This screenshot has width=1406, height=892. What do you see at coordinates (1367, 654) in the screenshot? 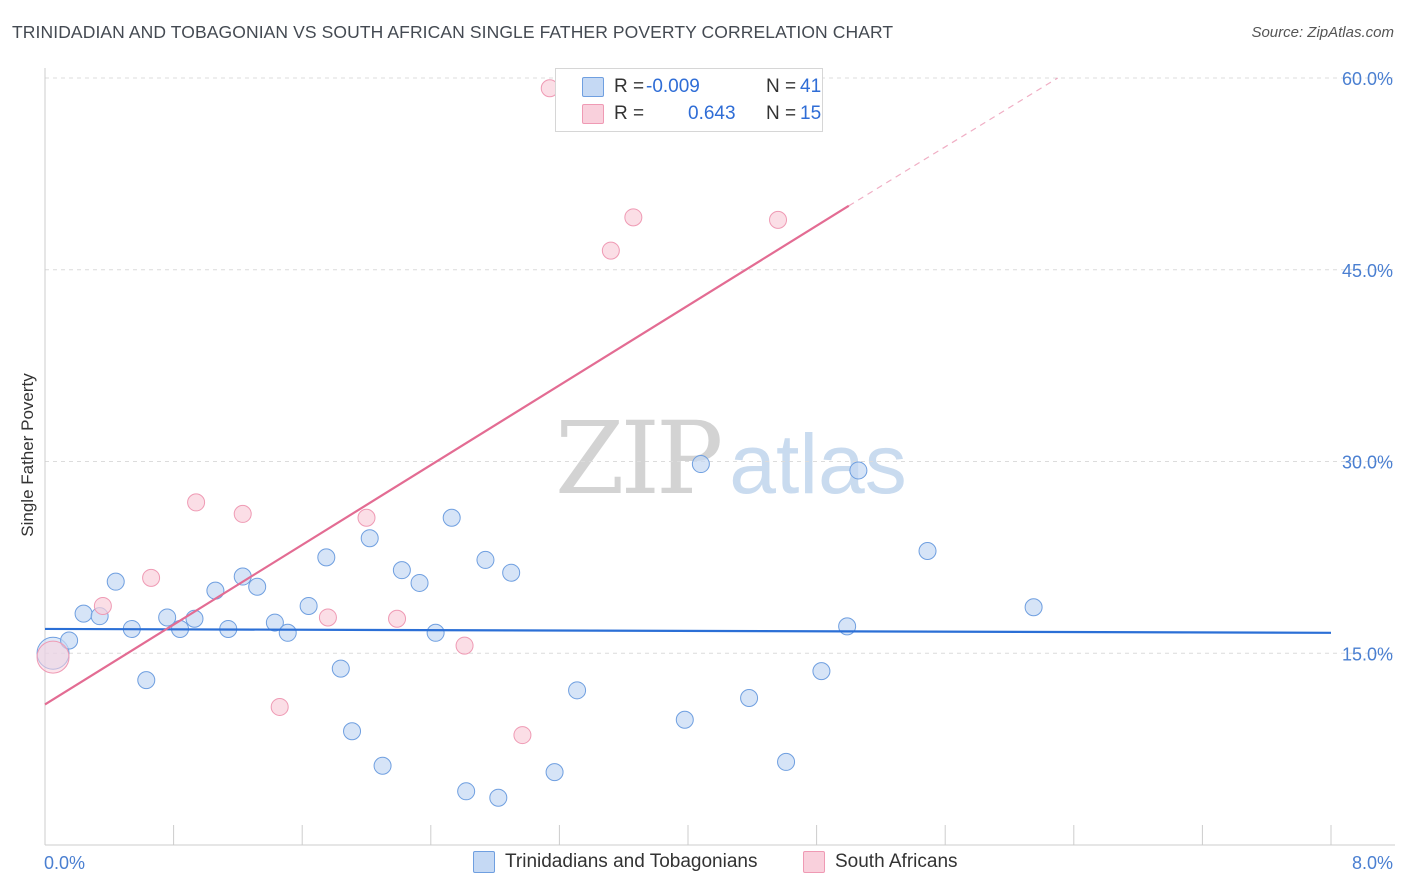
I see `y-tick-label: 15.0%` at bounding box center [1367, 654].